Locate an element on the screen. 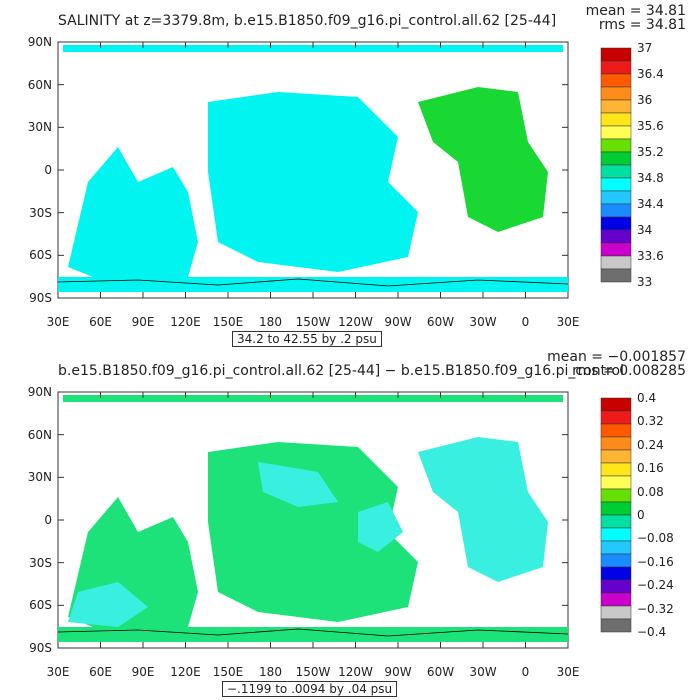 The height and width of the screenshot is (700, 700). x-tick-label: 30W is located at coordinates (483, 322).